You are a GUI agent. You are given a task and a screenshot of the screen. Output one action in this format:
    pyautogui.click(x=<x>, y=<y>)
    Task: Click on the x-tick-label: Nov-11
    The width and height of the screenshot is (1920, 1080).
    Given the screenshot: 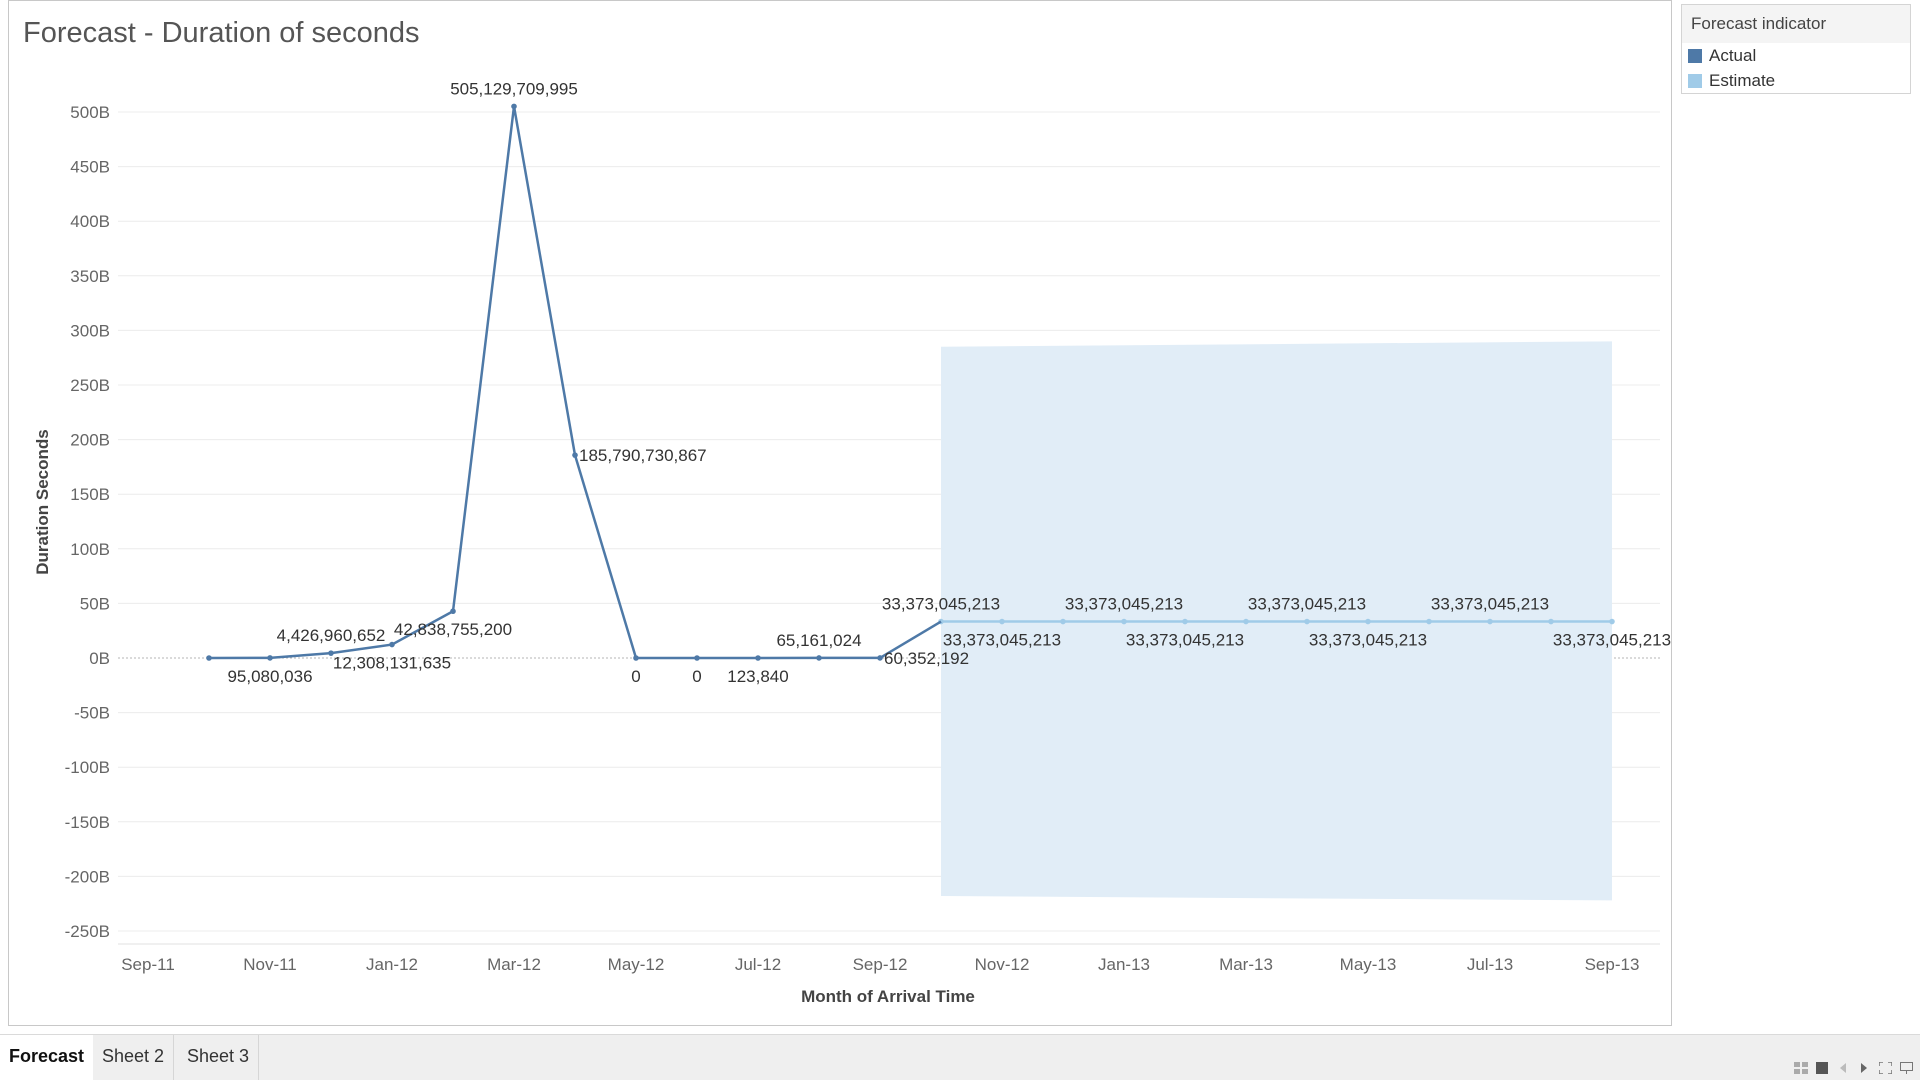 What is the action you would take?
    pyautogui.click(x=270, y=964)
    